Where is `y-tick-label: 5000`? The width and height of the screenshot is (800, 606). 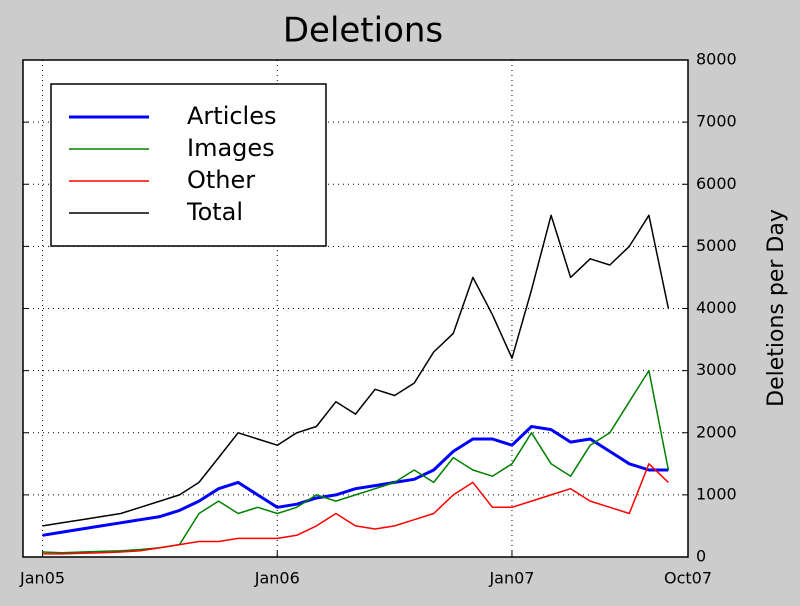 y-tick-label: 5000 is located at coordinates (716, 245).